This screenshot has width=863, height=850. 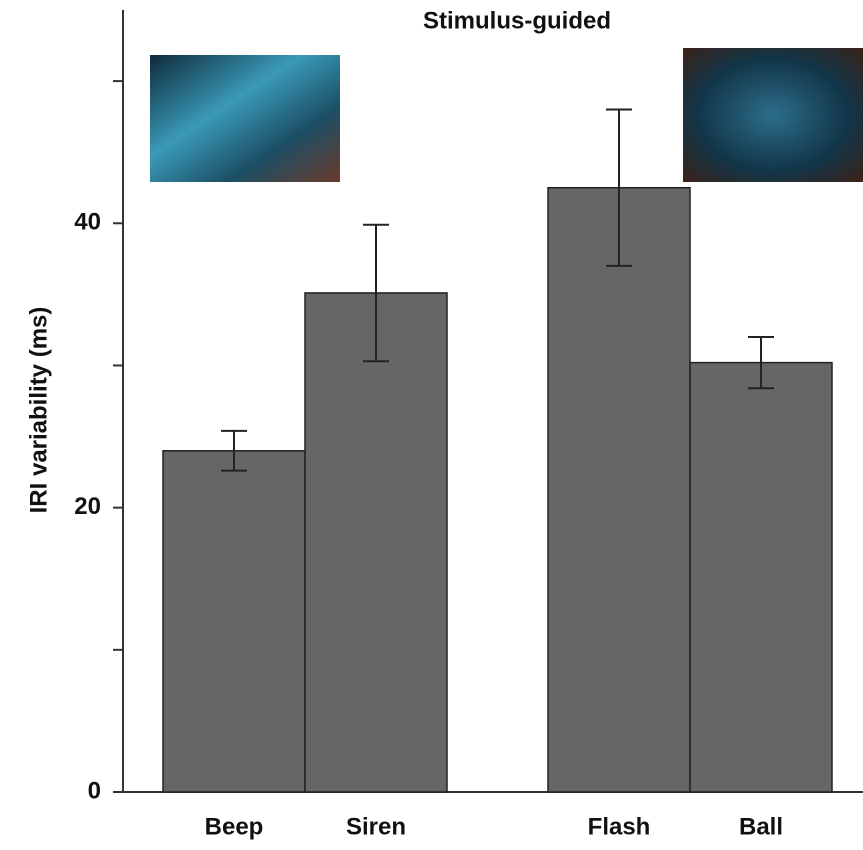 I want to click on y-tick-label: 20, so click(x=87, y=506).